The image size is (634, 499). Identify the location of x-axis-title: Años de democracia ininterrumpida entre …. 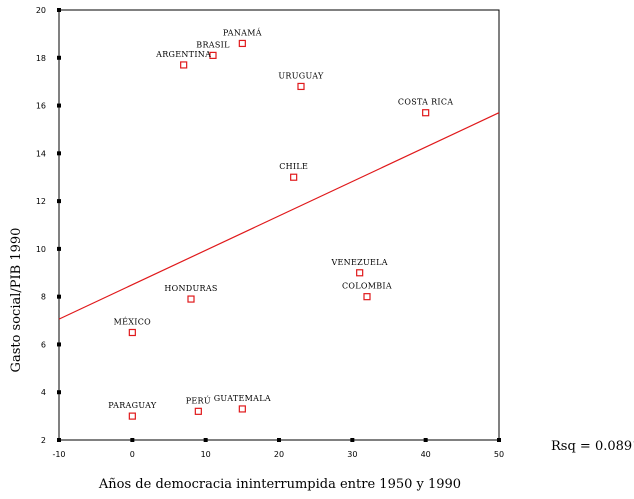
(279, 484).